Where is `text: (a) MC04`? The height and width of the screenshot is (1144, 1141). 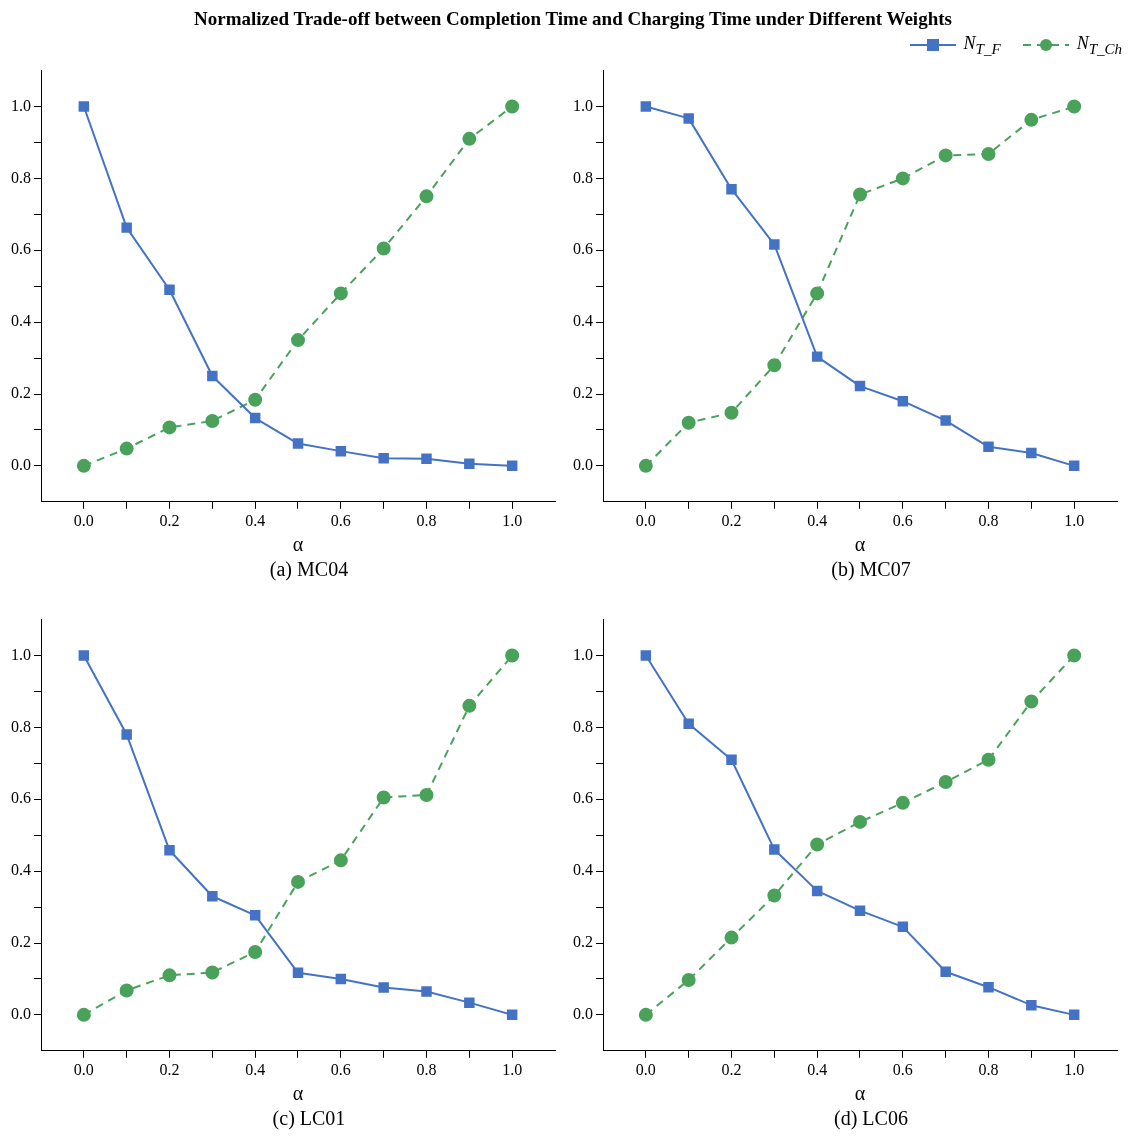 text: (a) MC04 is located at coordinates (309, 569).